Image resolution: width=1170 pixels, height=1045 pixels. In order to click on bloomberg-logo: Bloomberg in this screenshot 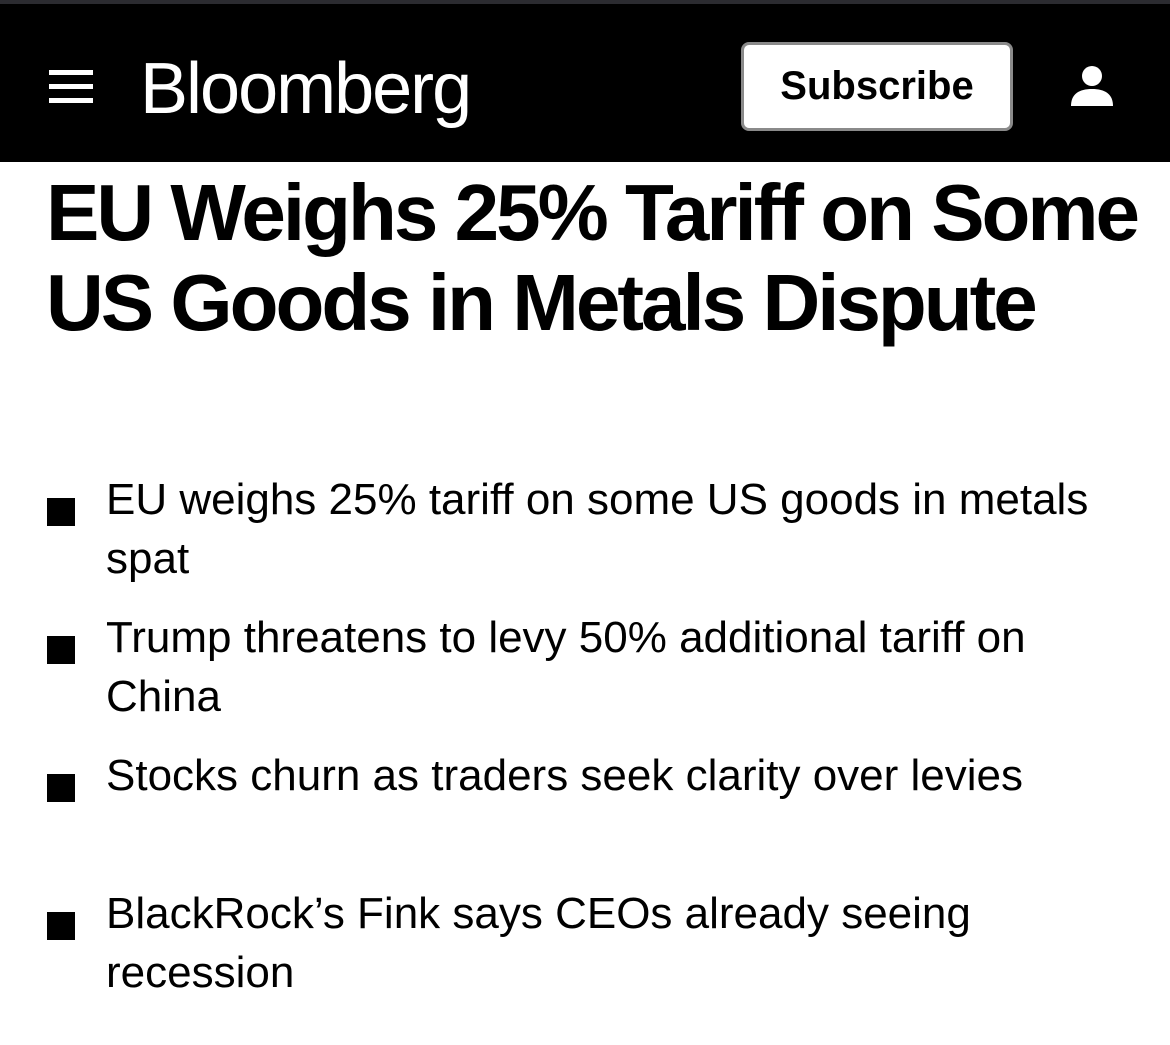, I will do `click(306, 89)`.